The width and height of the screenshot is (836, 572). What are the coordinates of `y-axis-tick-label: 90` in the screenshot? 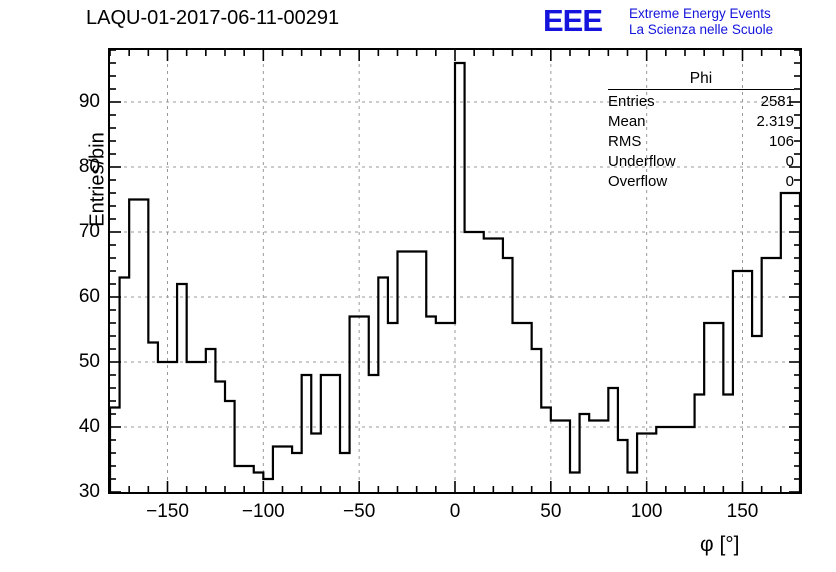 It's located at (89, 101).